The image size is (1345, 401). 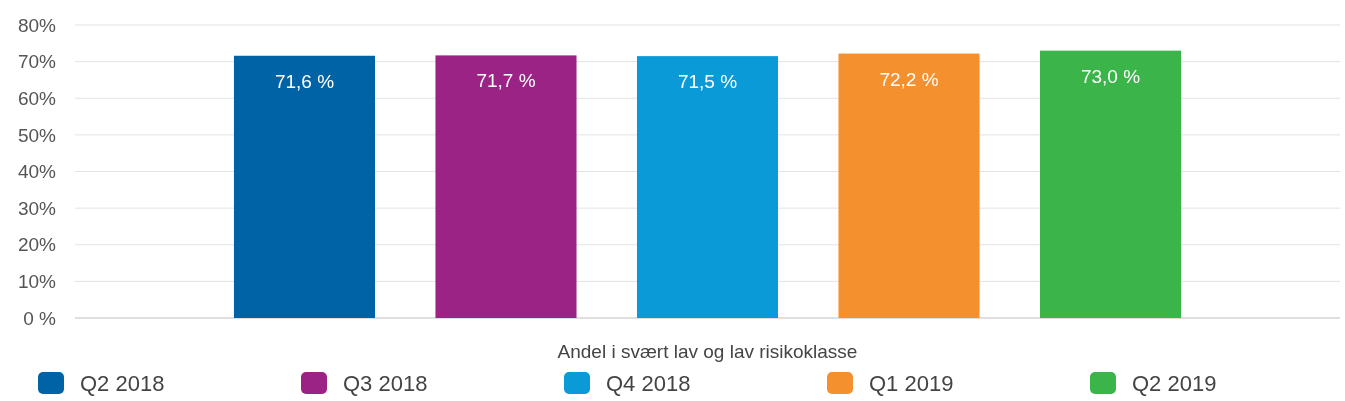 I want to click on y-tick-label: 80%, so click(x=37, y=25).